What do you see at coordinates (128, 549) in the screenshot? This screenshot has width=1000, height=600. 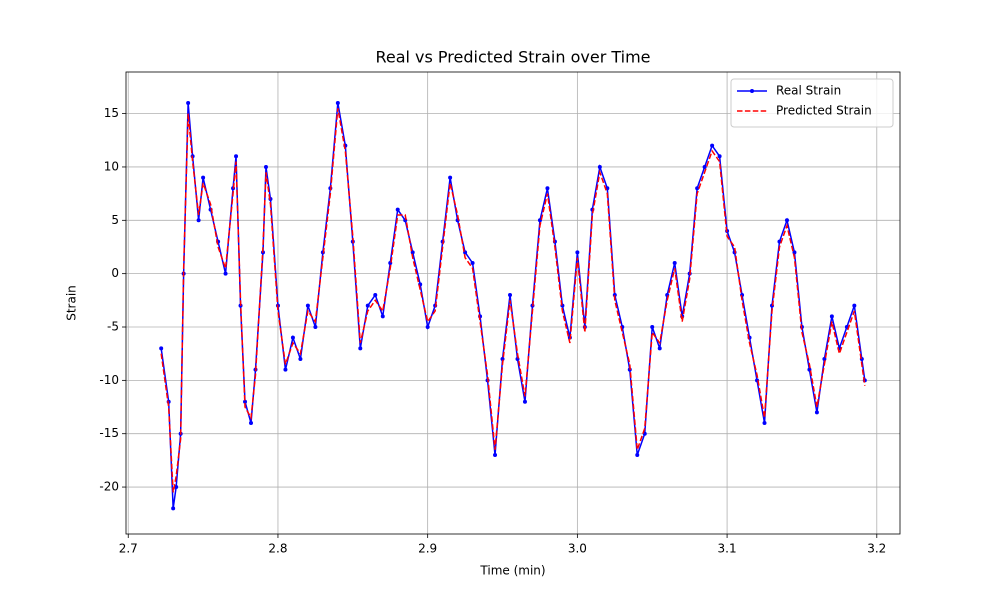 I see `x-tick-label: 2.7` at bounding box center [128, 549].